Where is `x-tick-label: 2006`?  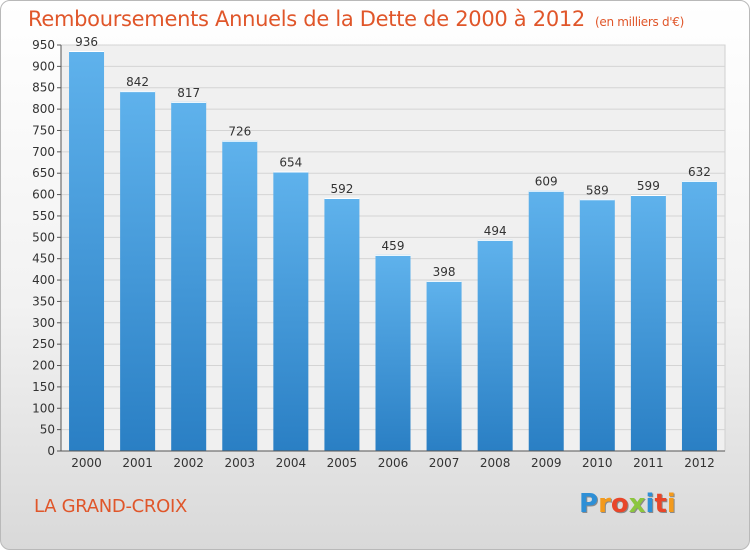
x-tick-label: 2006 is located at coordinates (393, 463).